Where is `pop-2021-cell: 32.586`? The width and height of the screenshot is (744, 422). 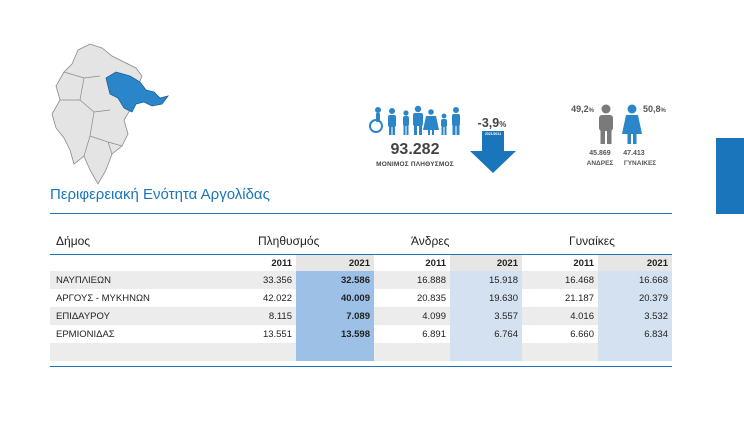 pop-2021-cell: 32.586 is located at coordinates (335, 280).